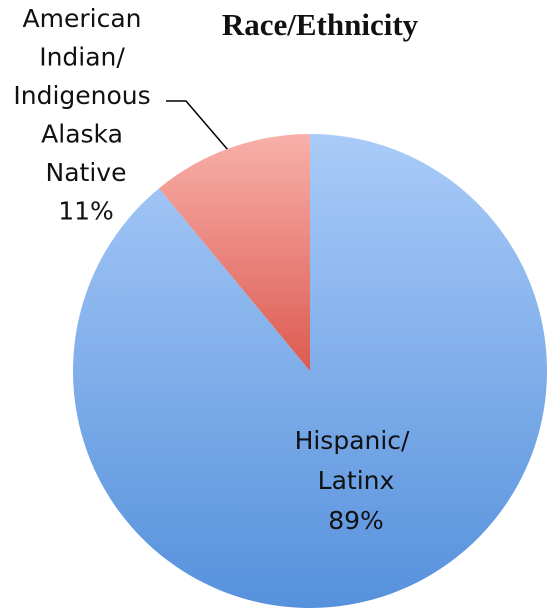 The height and width of the screenshot is (615, 551). Describe the element at coordinates (86, 211) in the screenshot. I see `value-label: 11%` at that location.